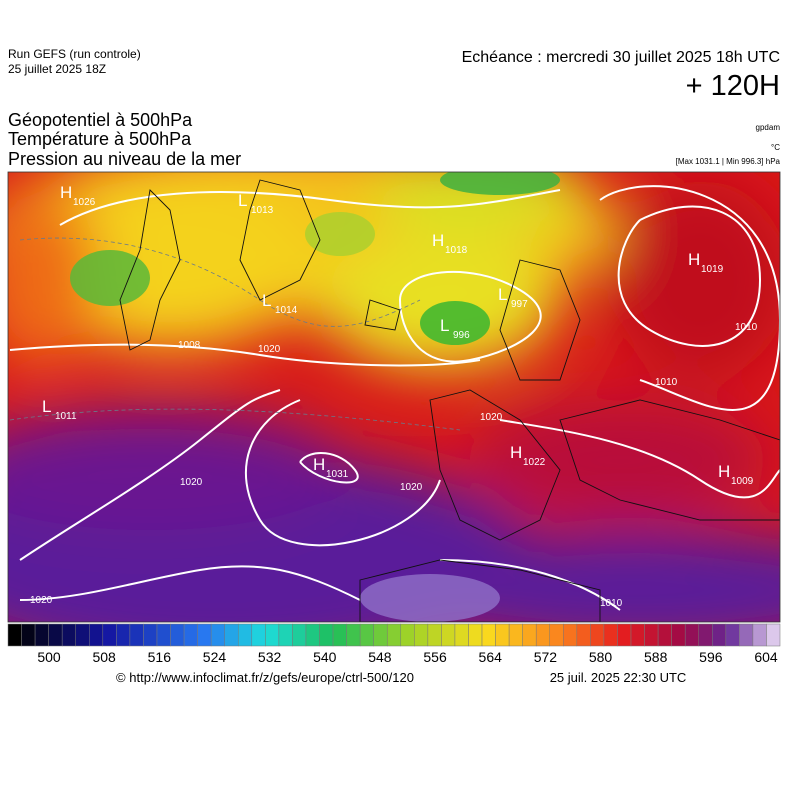 The width and height of the screenshot is (788, 794). I want to click on lead-time: + 120H, so click(733, 86).